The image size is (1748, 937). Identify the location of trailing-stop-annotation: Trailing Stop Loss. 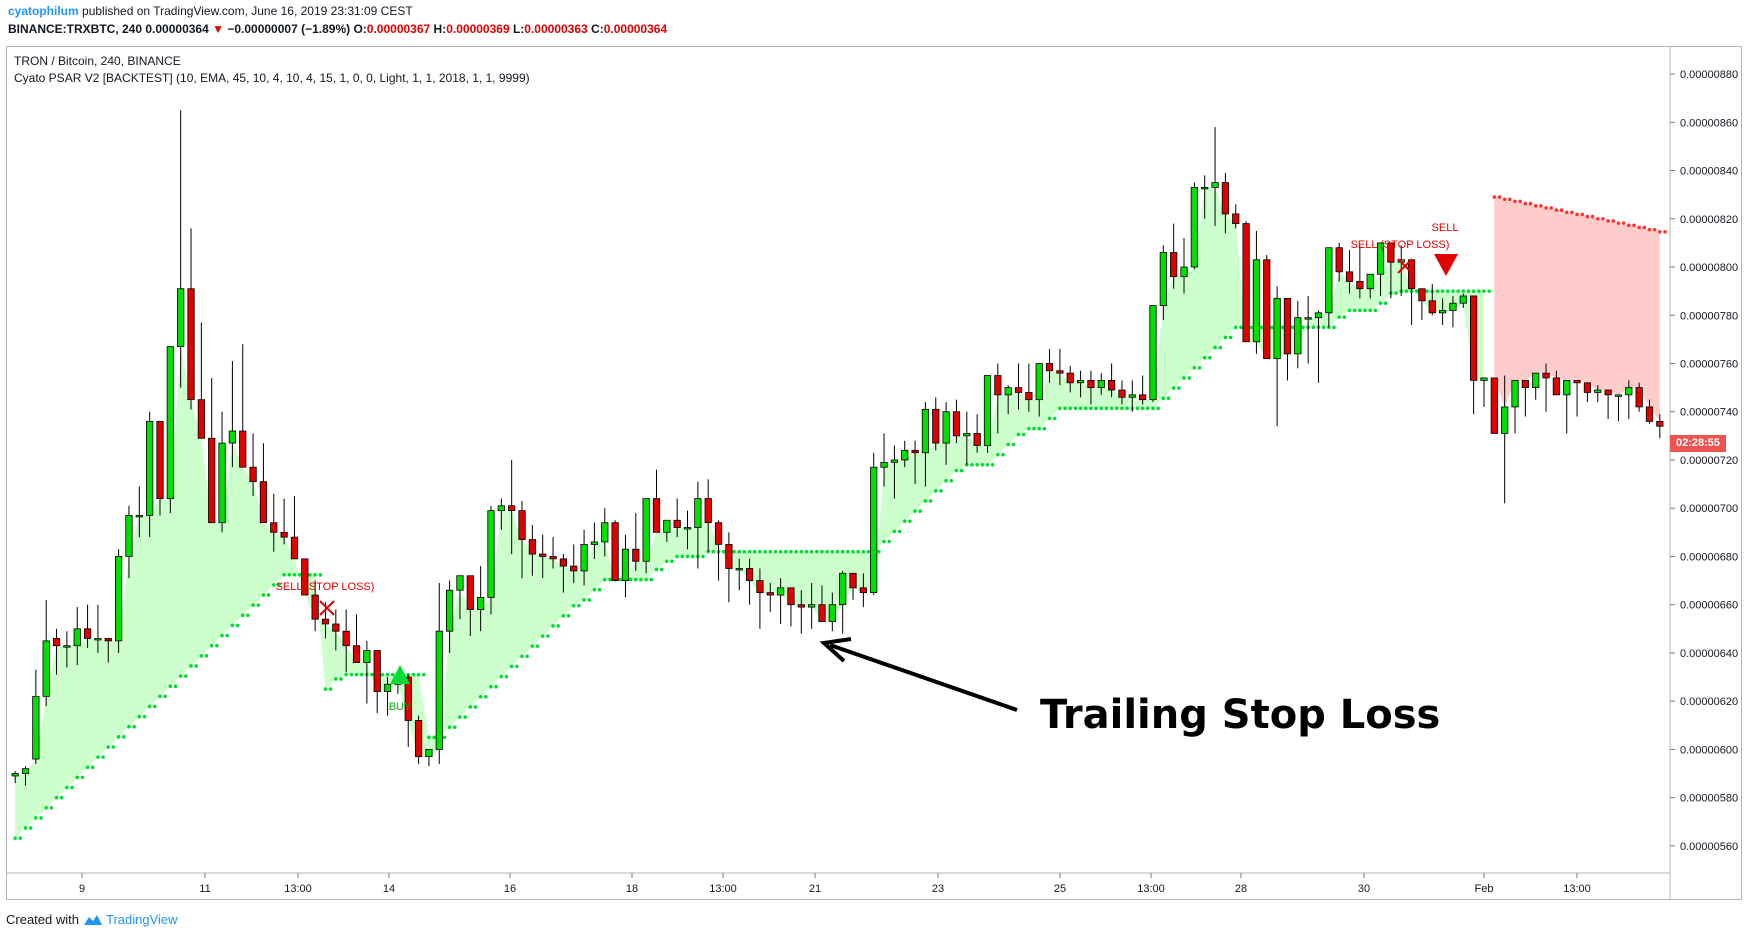
(1240, 715).